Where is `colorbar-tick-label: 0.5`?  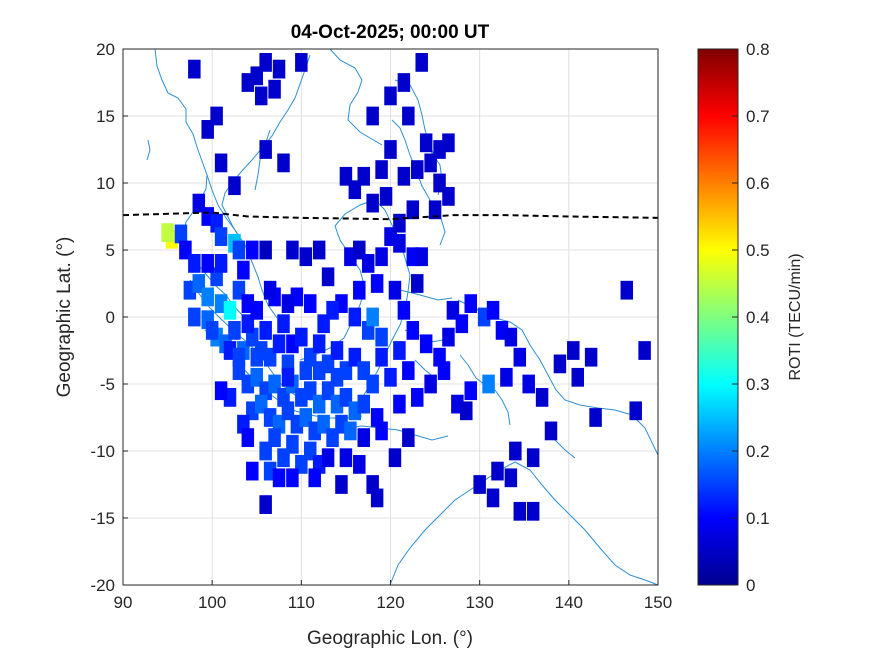
colorbar-tick-label: 0.5 is located at coordinates (758, 250).